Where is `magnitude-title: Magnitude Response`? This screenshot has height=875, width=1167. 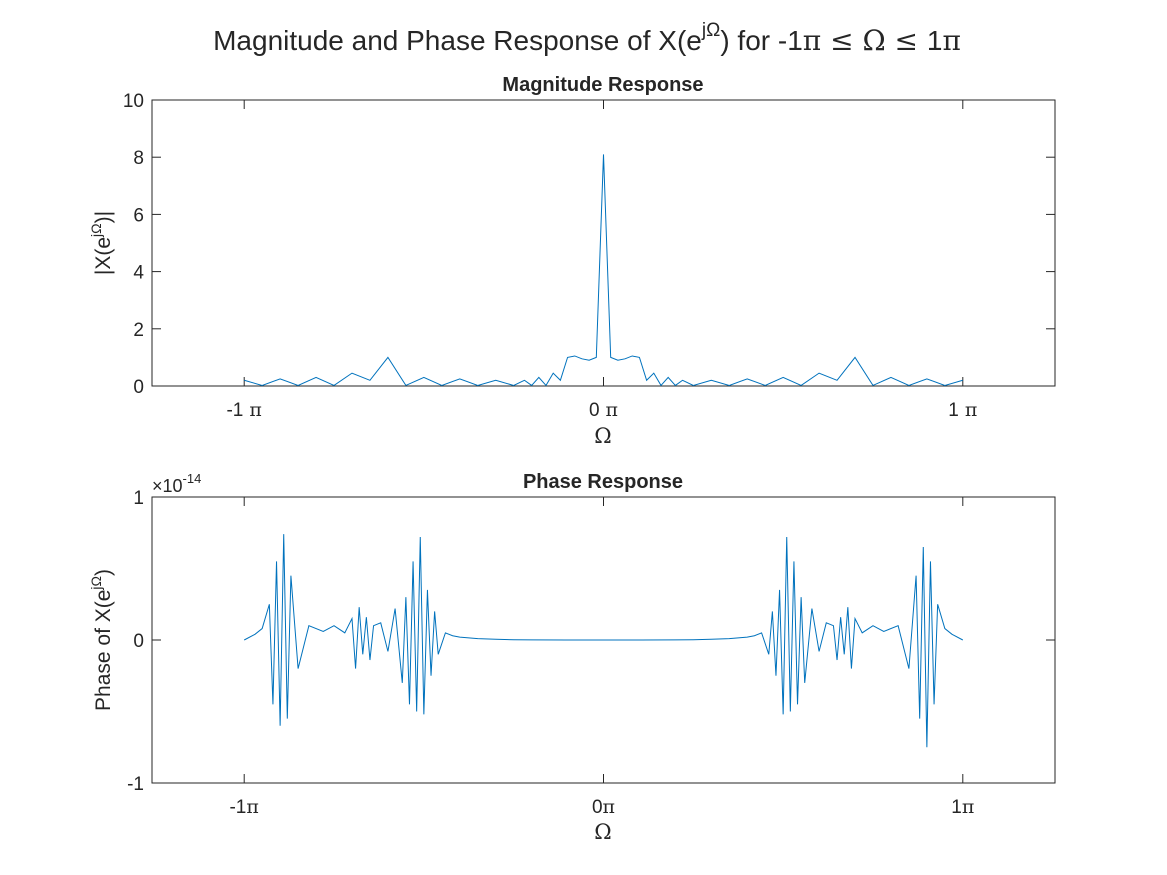
magnitude-title: Magnitude Response is located at coordinates (602, 85).